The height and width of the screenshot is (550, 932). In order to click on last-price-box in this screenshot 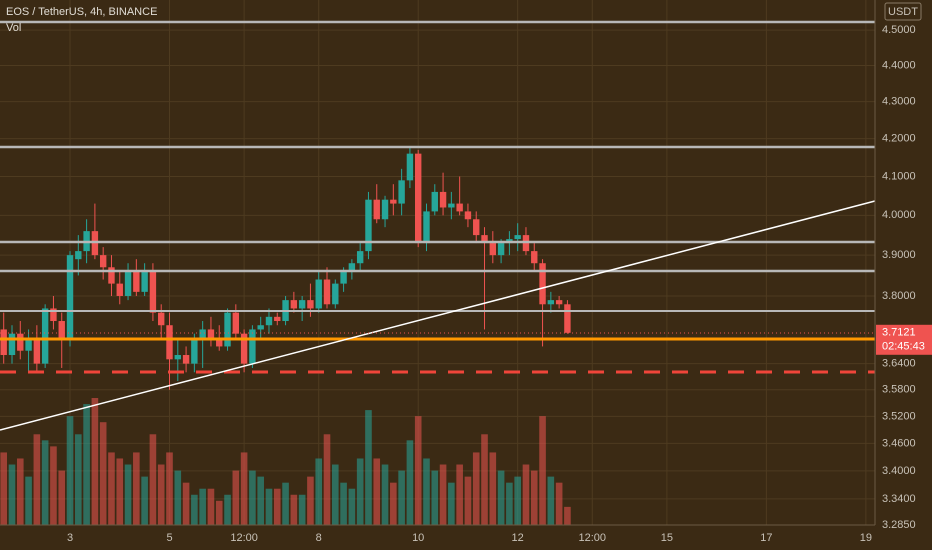, I will do `click(904, 339)`.